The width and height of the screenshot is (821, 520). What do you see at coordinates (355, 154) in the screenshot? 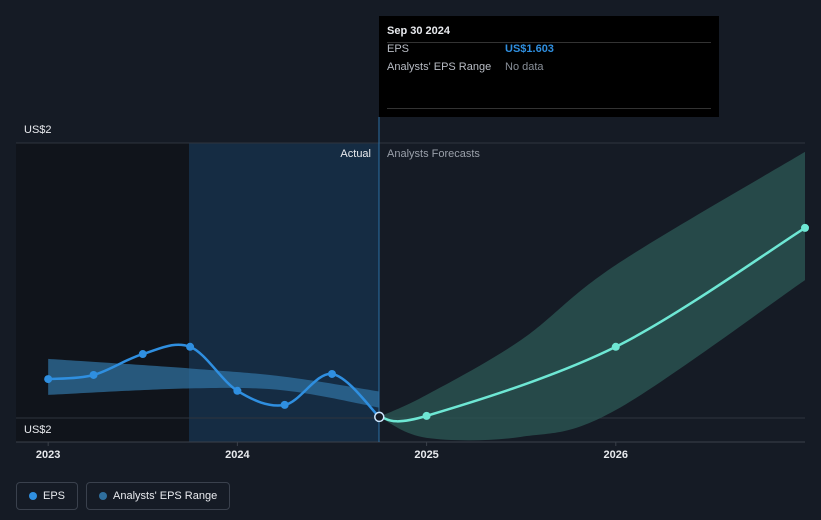
I see `actual-label: Actual` at bounding box center [355, 154].